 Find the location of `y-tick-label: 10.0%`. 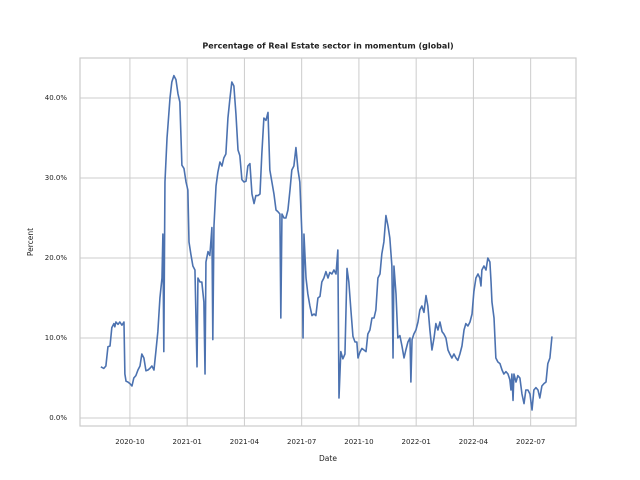

y-tick-label: 10.0% is located at coordinates (56, 338).